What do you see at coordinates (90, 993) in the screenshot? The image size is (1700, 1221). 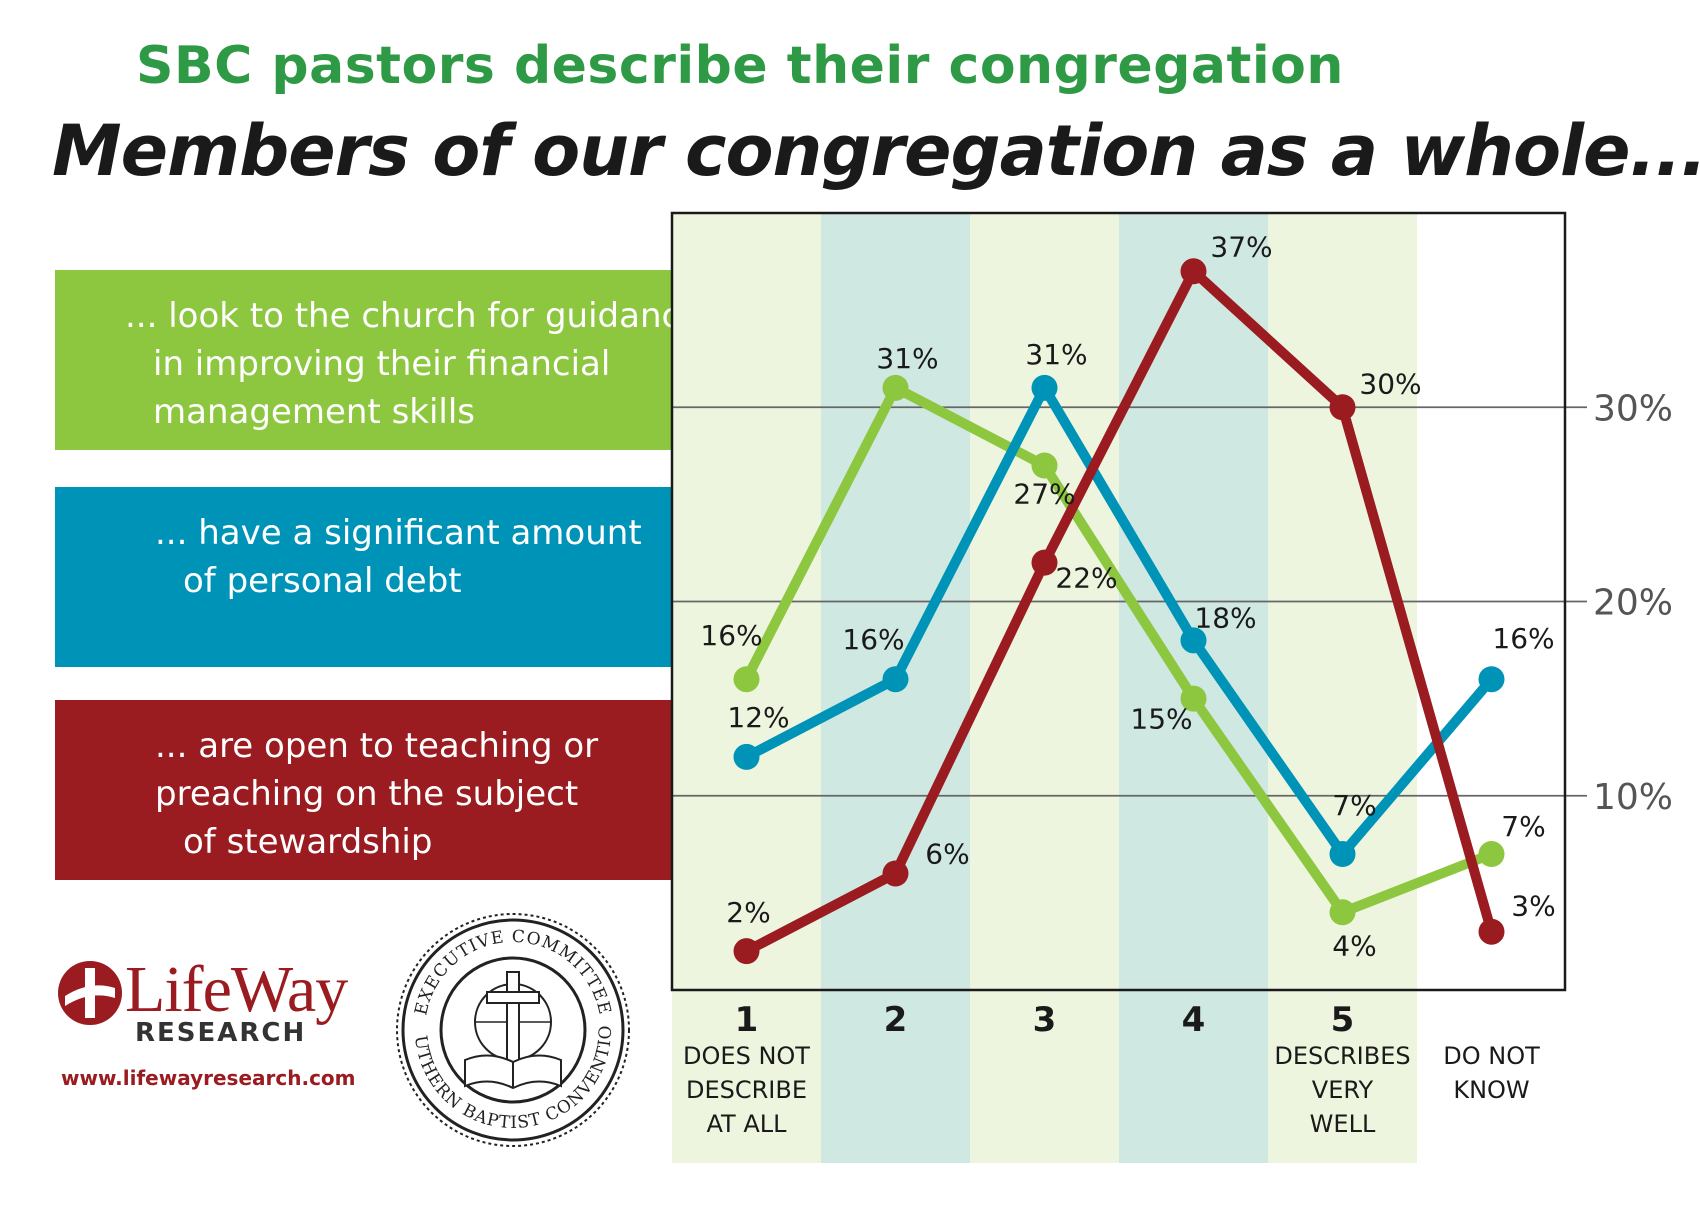 I see `lifeway-cross-icon` at bounding box center [90, 993].